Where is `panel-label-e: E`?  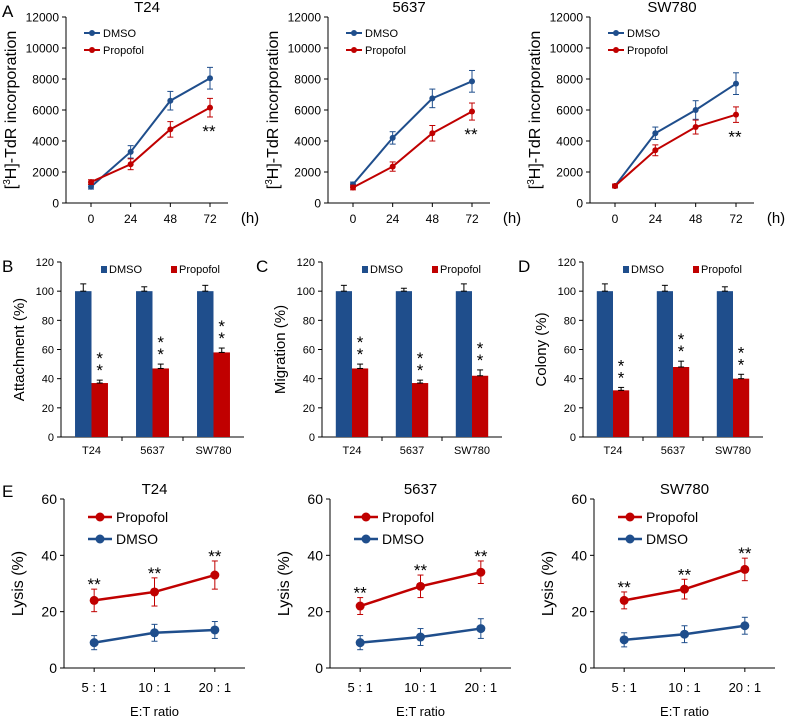
panel-label-e: E is located at coordinates (7, 491).